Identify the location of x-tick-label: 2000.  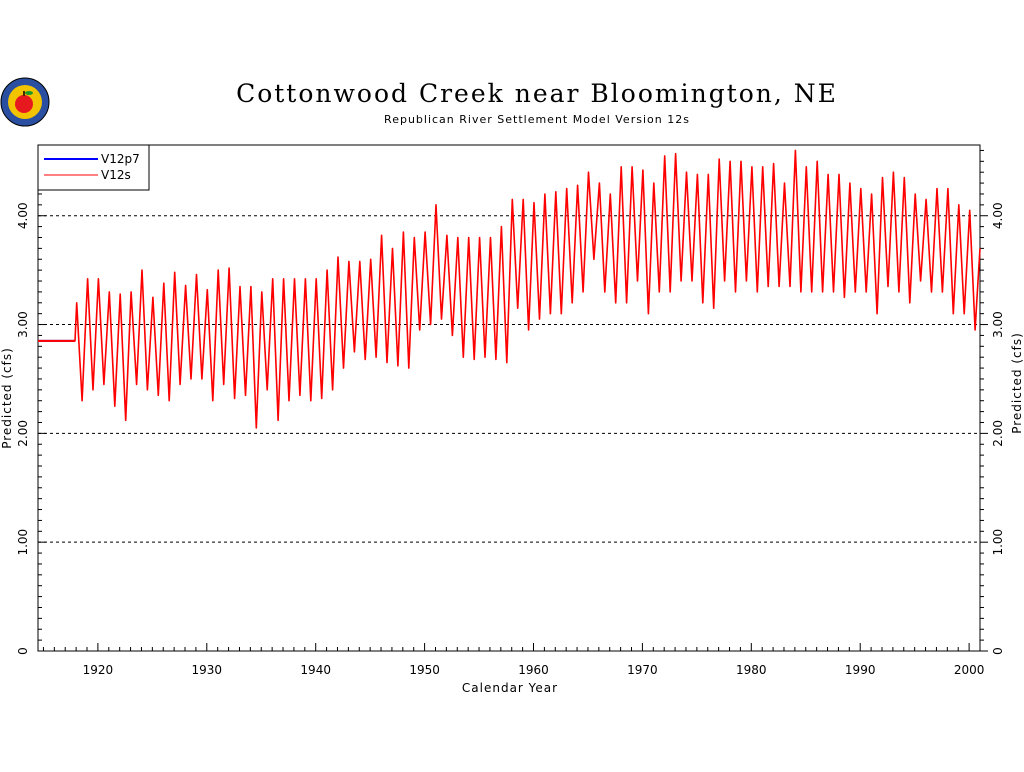
(969, 670).